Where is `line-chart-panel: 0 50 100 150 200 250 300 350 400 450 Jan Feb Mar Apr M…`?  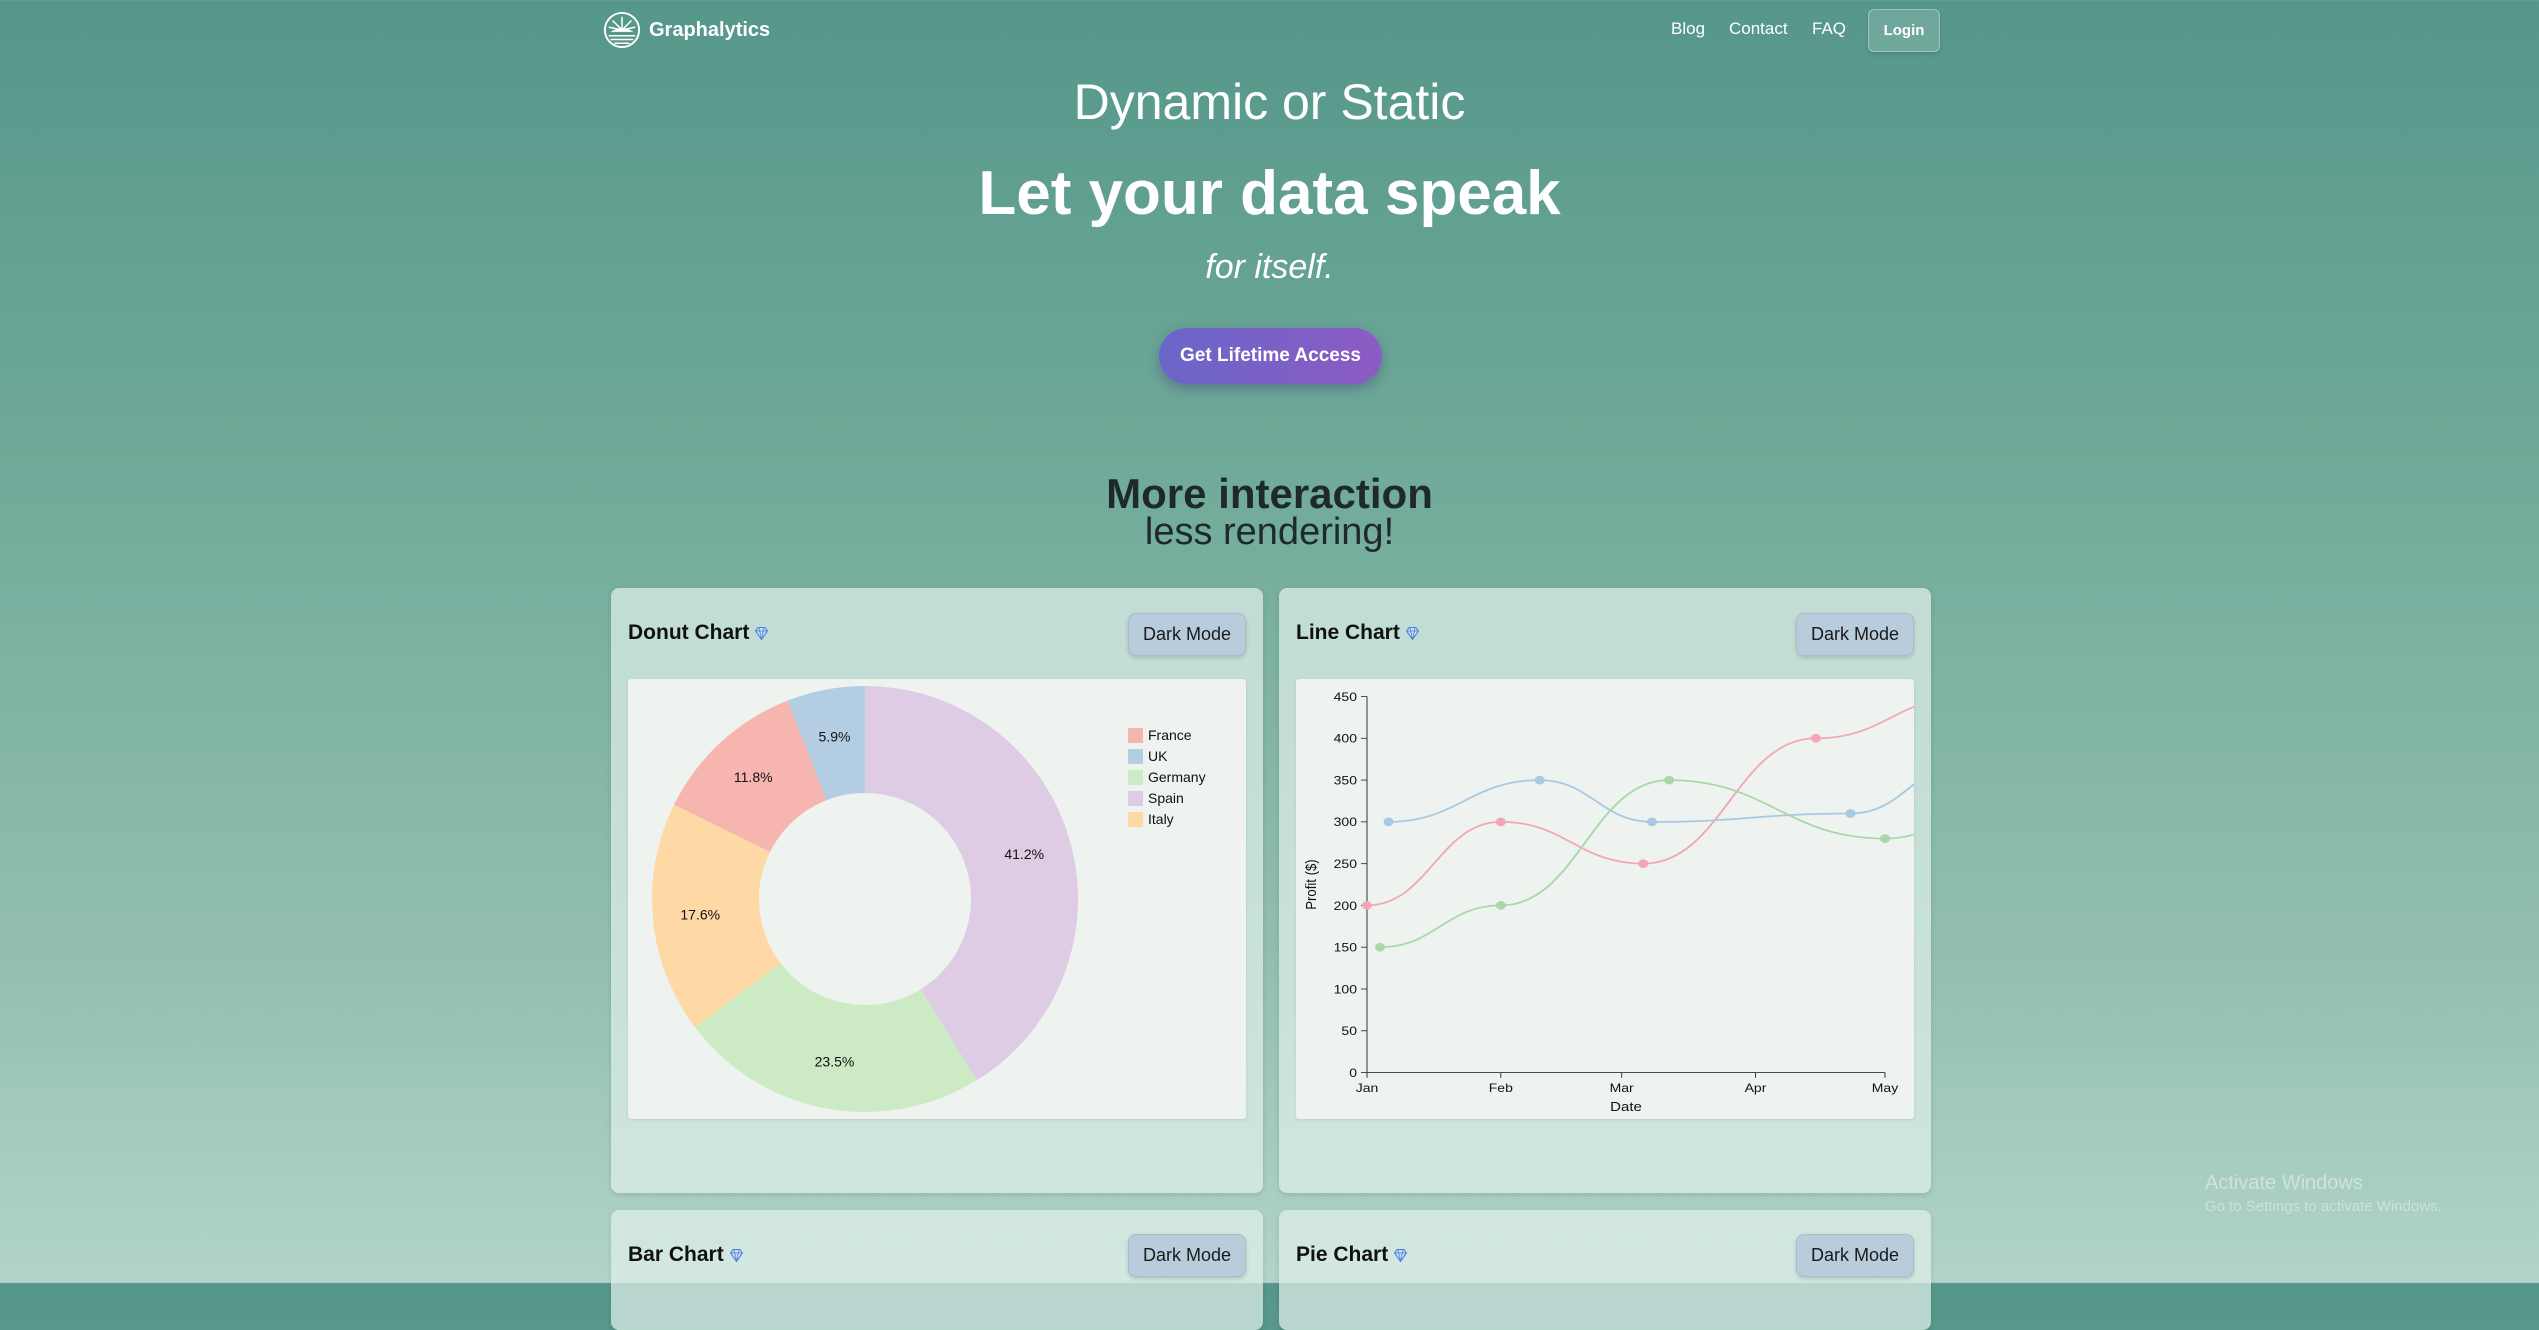 line-chart-panel: 0 50 100 150 200 250 300 350 400 450 Jan Feb Mar Apr M… is located at coordinates (1634, 899).